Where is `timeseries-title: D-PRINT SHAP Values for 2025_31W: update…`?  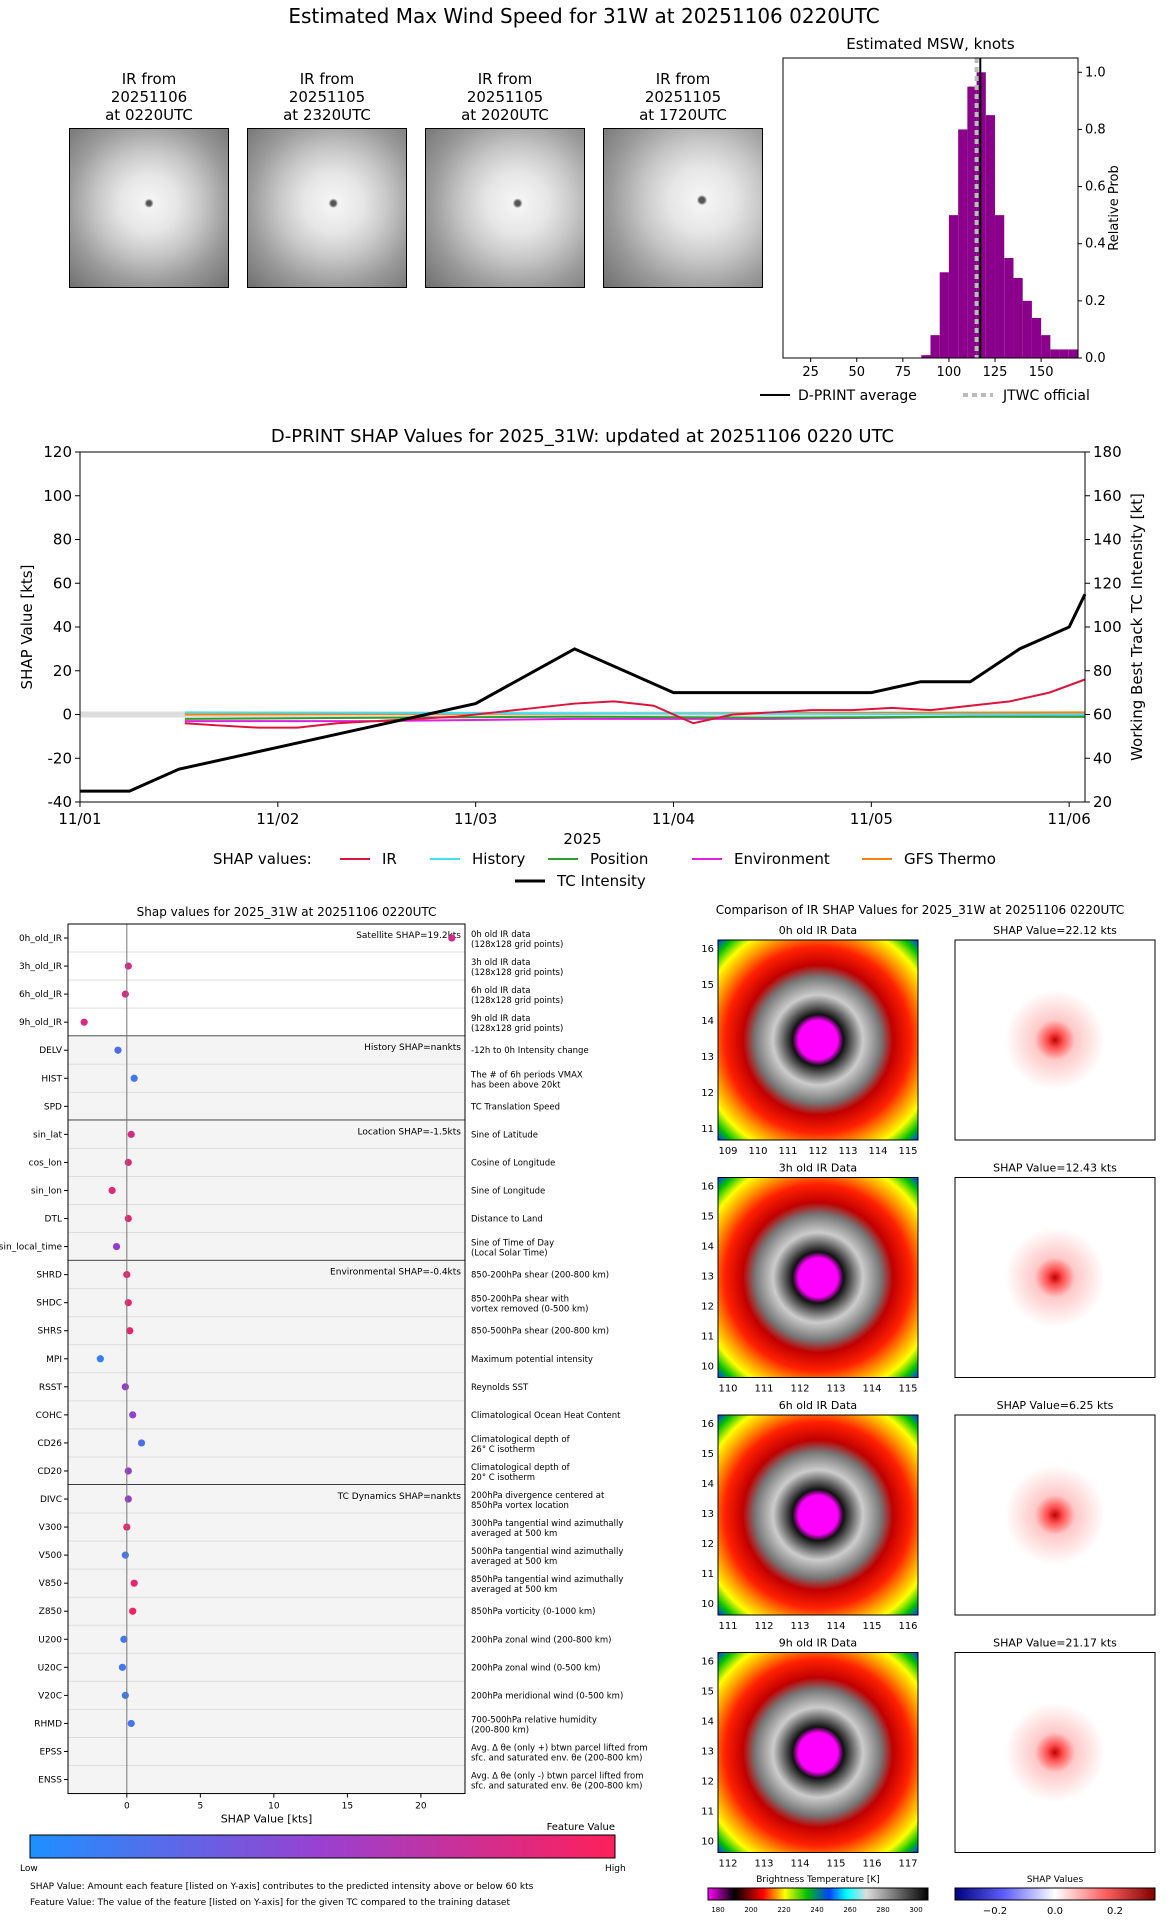 timeseries-title: D-PRINT SHAP Values for 2025_31W: update… is located at coordinates (582, 436).